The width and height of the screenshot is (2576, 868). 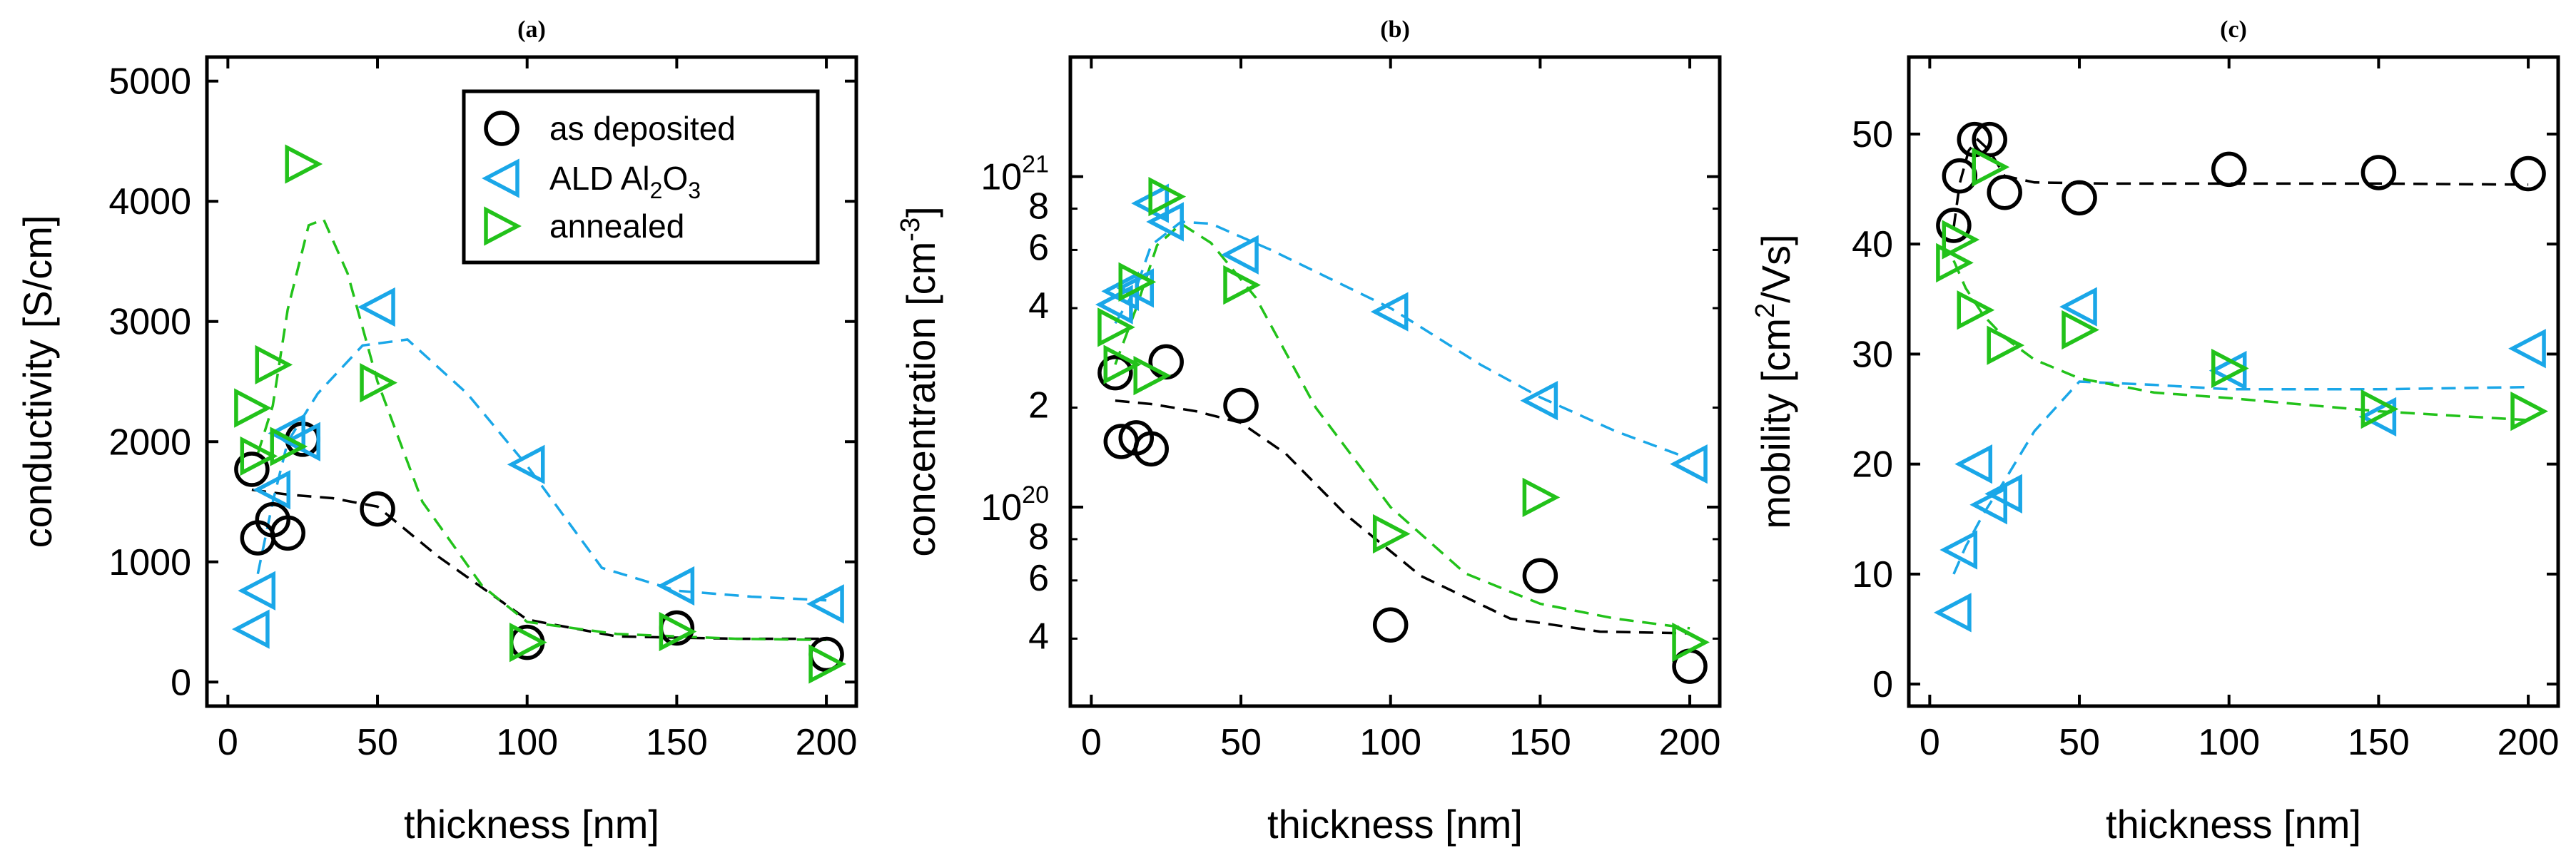 What do you see at coordinates (149, 442) in the screenshot?
I see `y-tick-label: 2000` at bounding box center [149, 442].